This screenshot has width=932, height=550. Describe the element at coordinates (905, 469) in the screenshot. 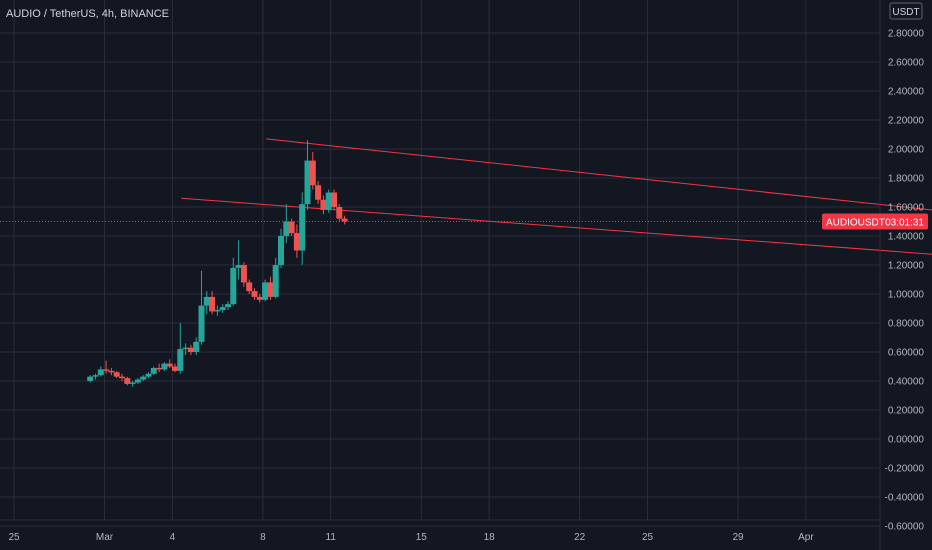

I see `price-tick-label: -0.20000` at that location.